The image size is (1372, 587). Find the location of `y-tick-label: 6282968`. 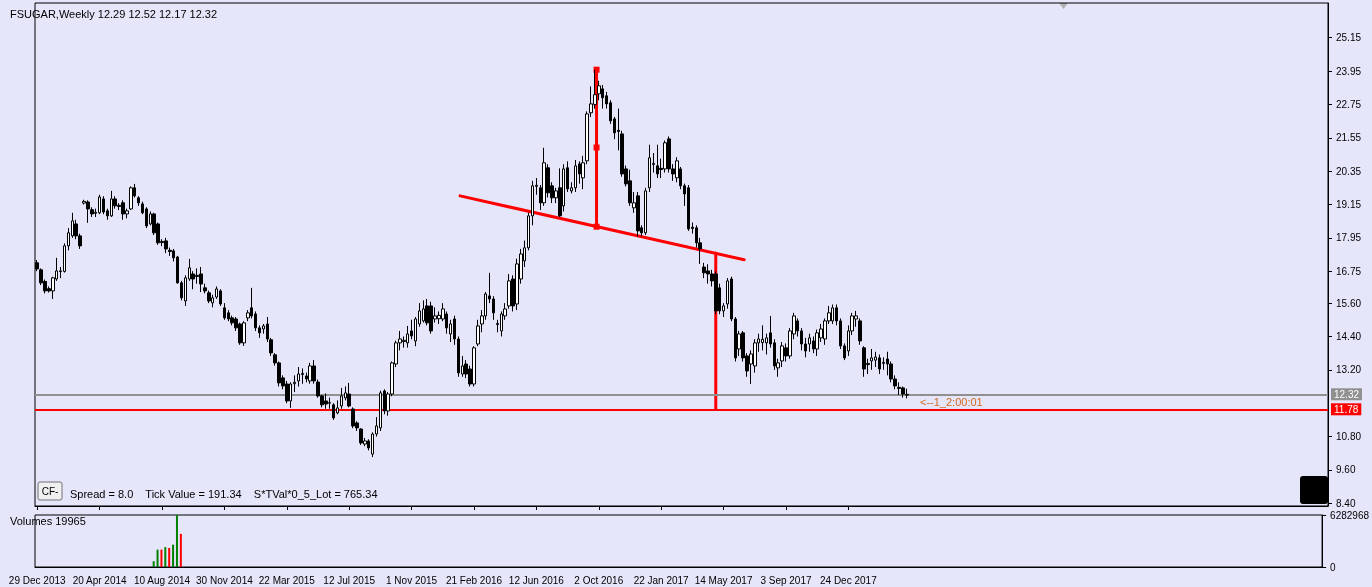

y-tick-label: 6282968 is located at coordinates (1350, 515).